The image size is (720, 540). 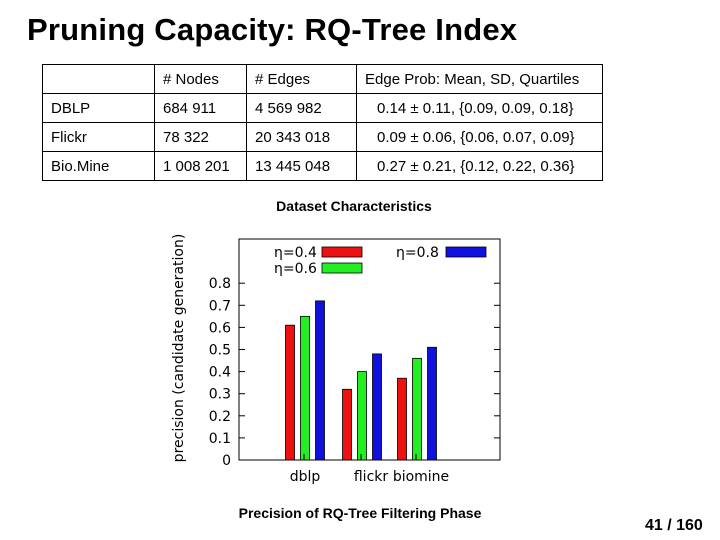 I want to click on page-number: 41 / 160, so click(x=674, y=525).